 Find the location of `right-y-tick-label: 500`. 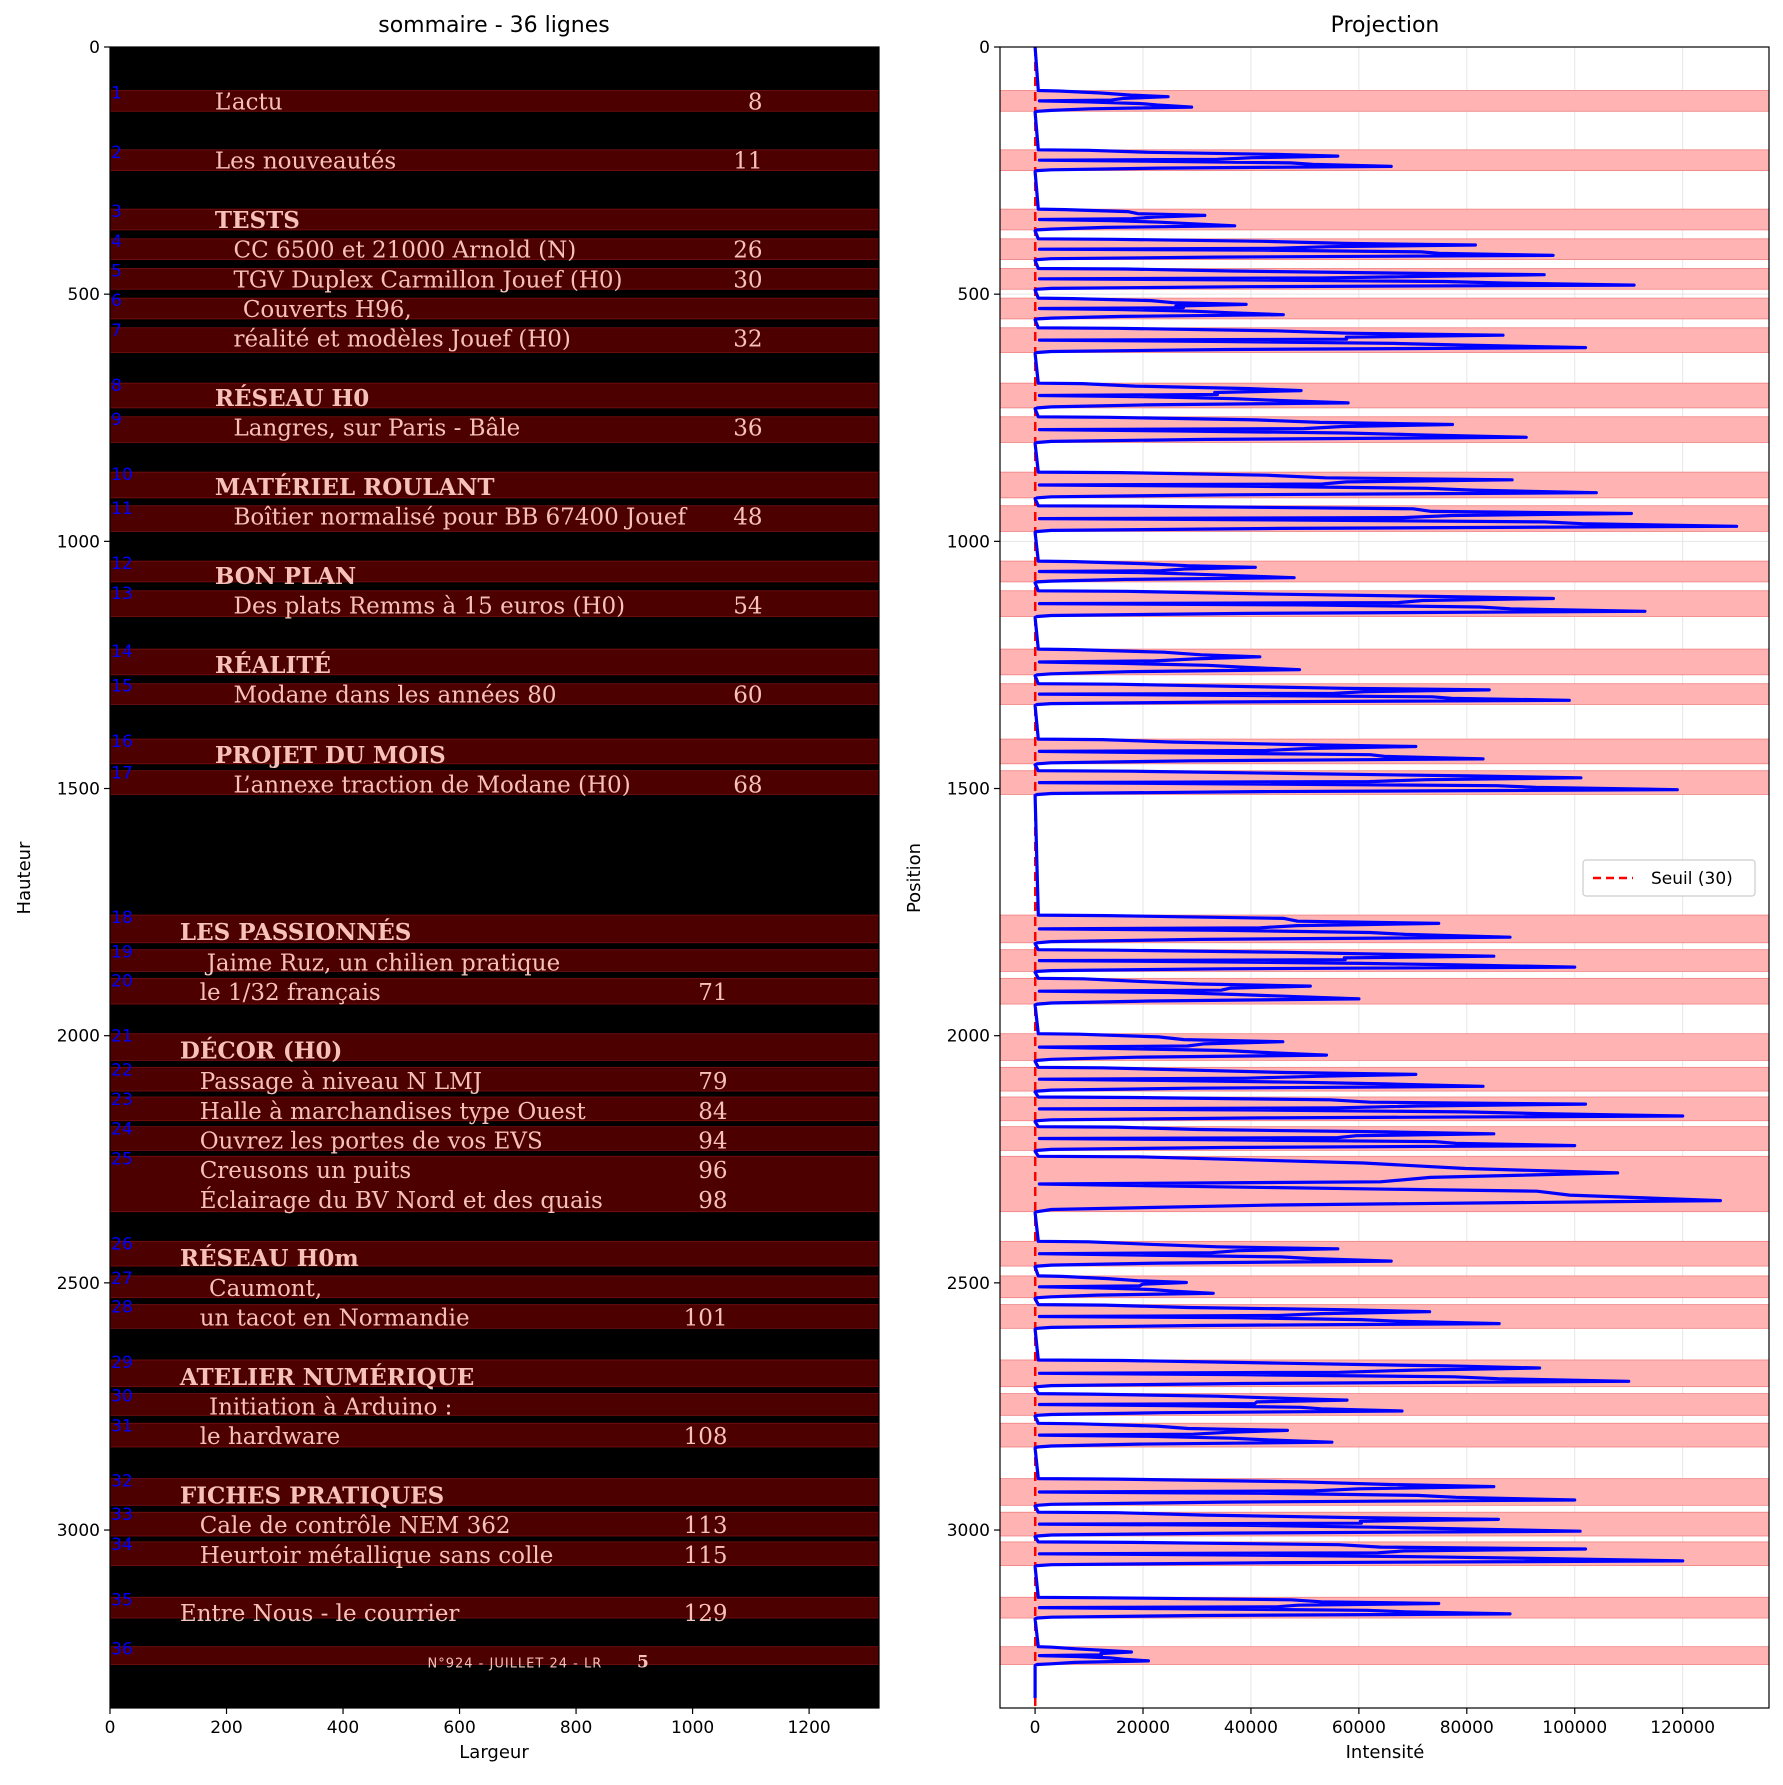

right-y-tick-label: 500 is located at coordinates (974, 295).